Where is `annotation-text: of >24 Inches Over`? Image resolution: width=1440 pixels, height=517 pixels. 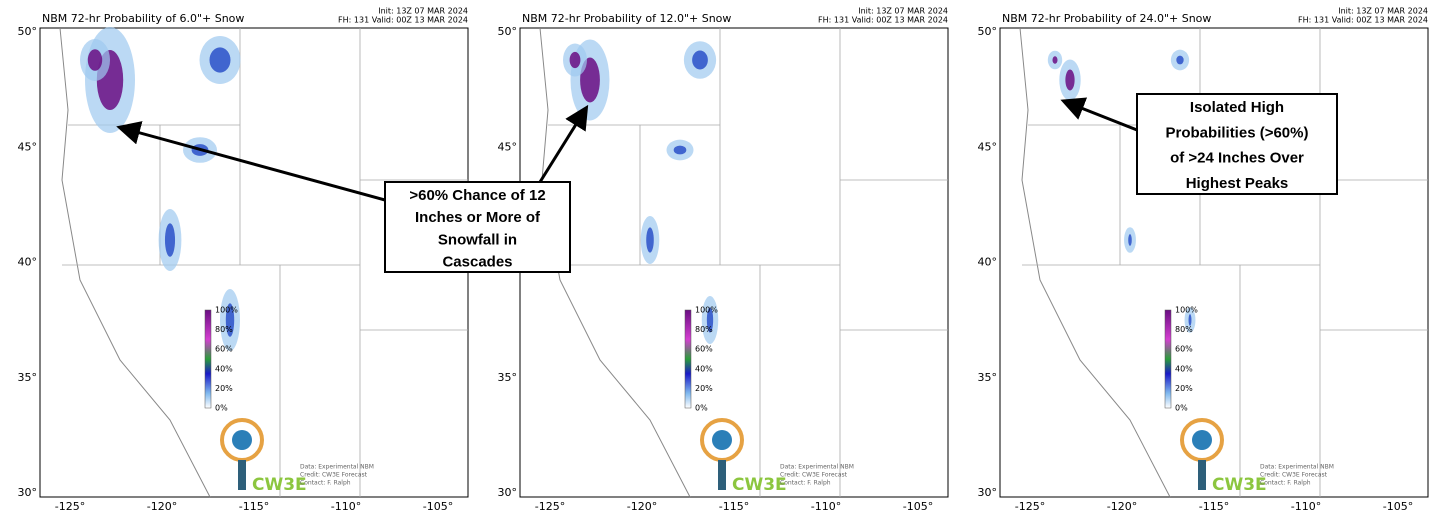 annotation-text: of >24 Inches Over is located at coordinates (1237, 158).